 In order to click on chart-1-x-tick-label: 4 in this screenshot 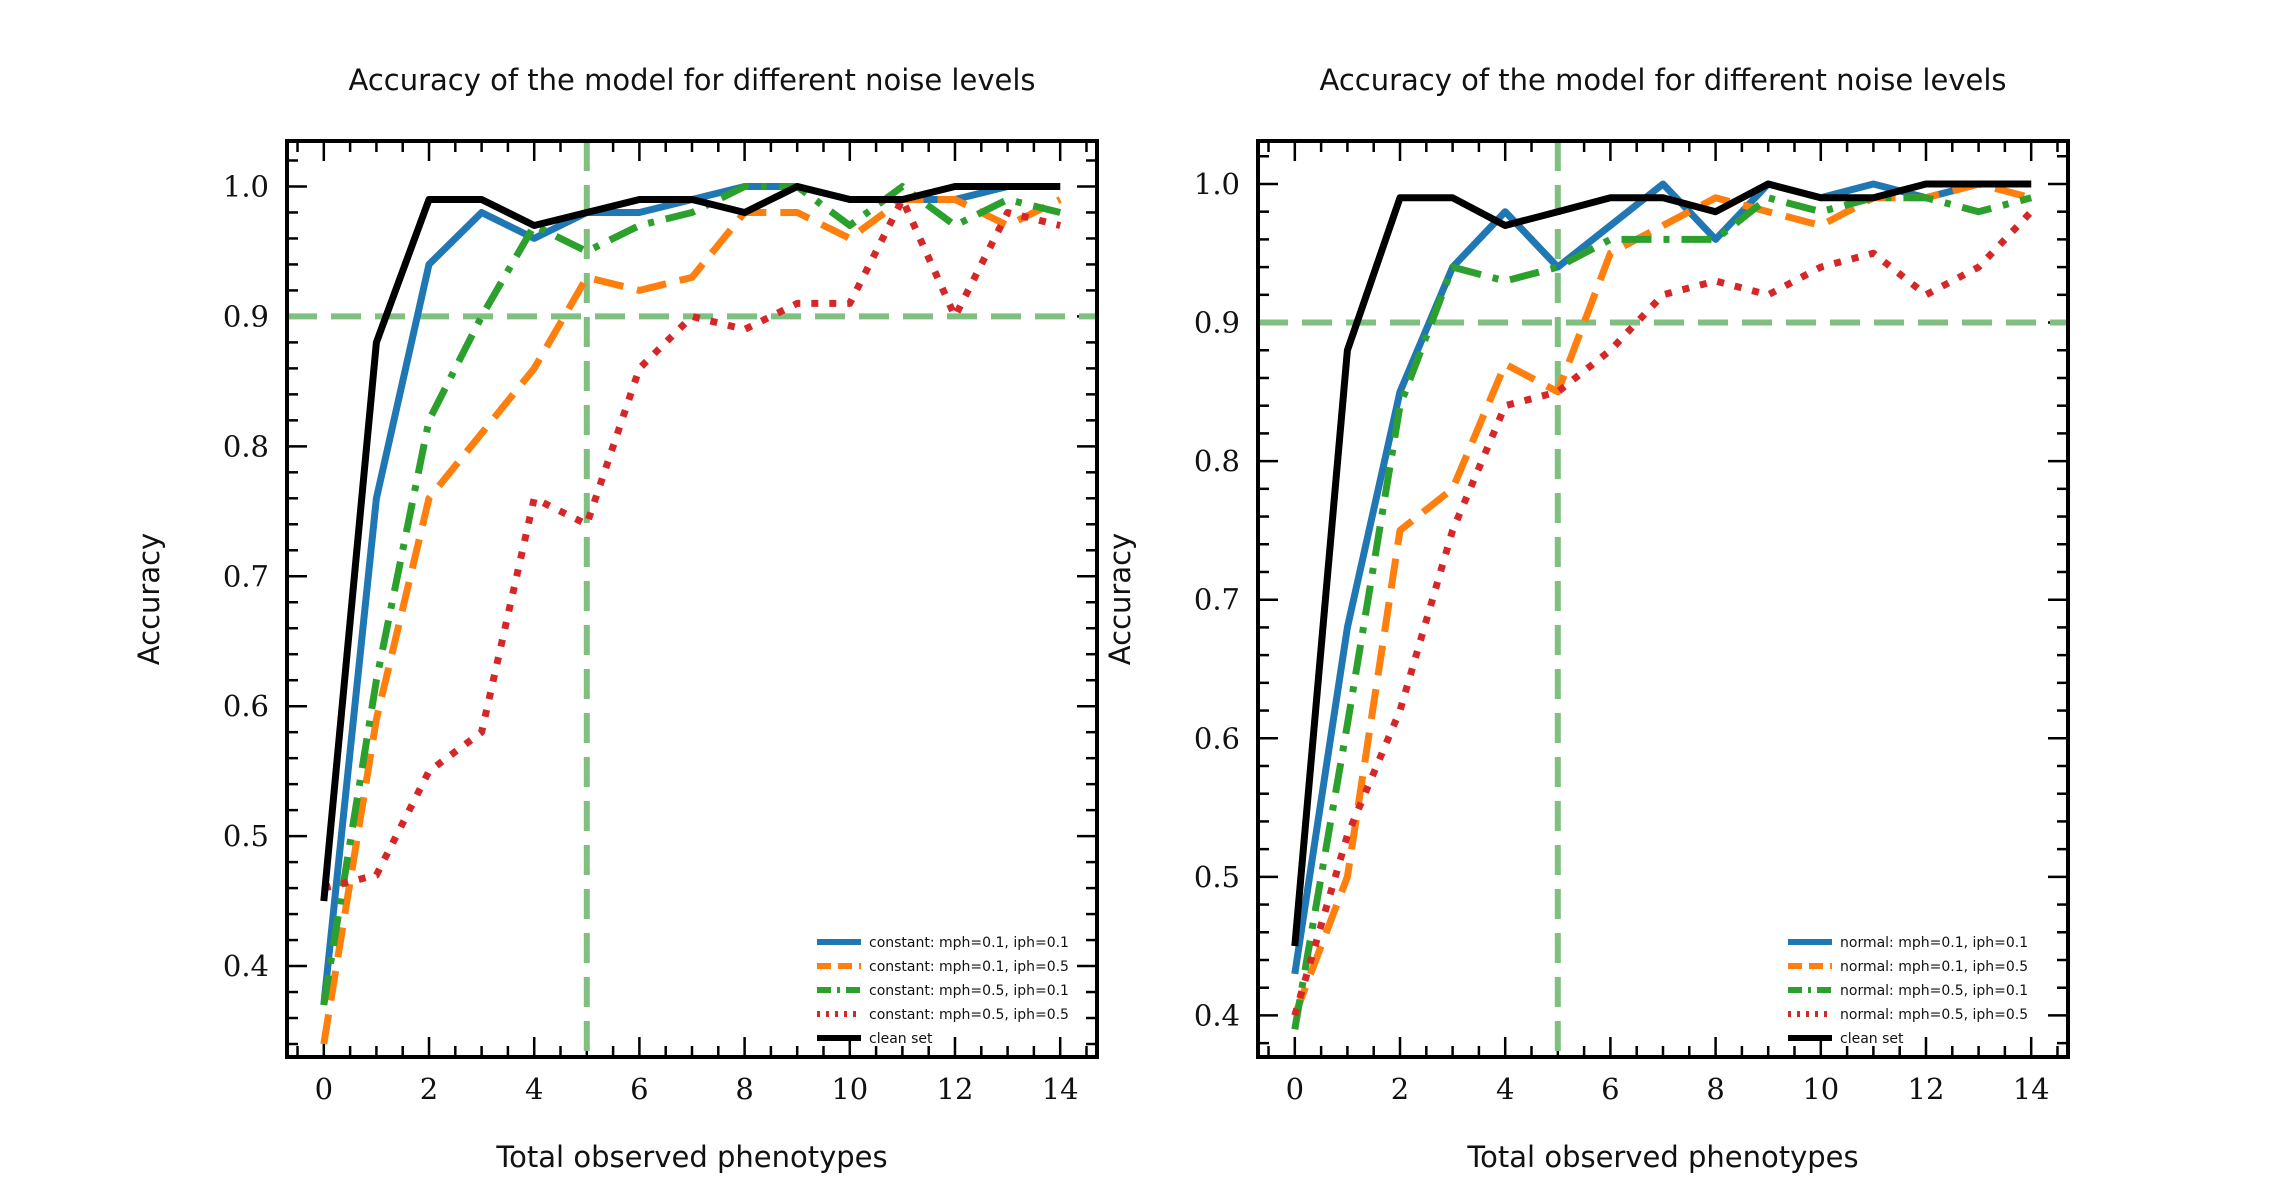, I will do `click(1505, 1089)`.